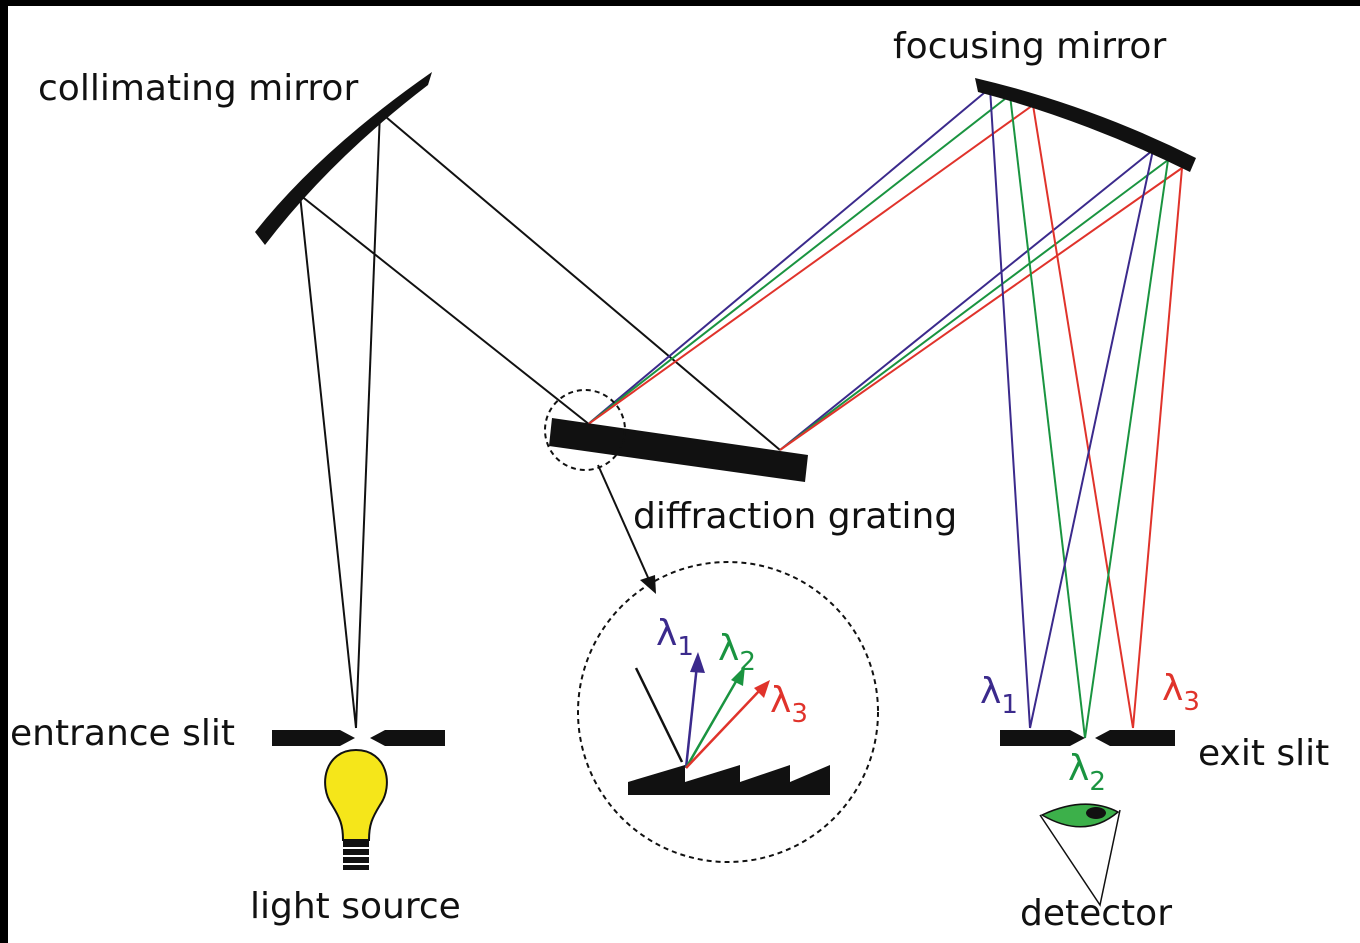  I want to click on diffraction-grating-label: diffraction grating, so click(795, 516).